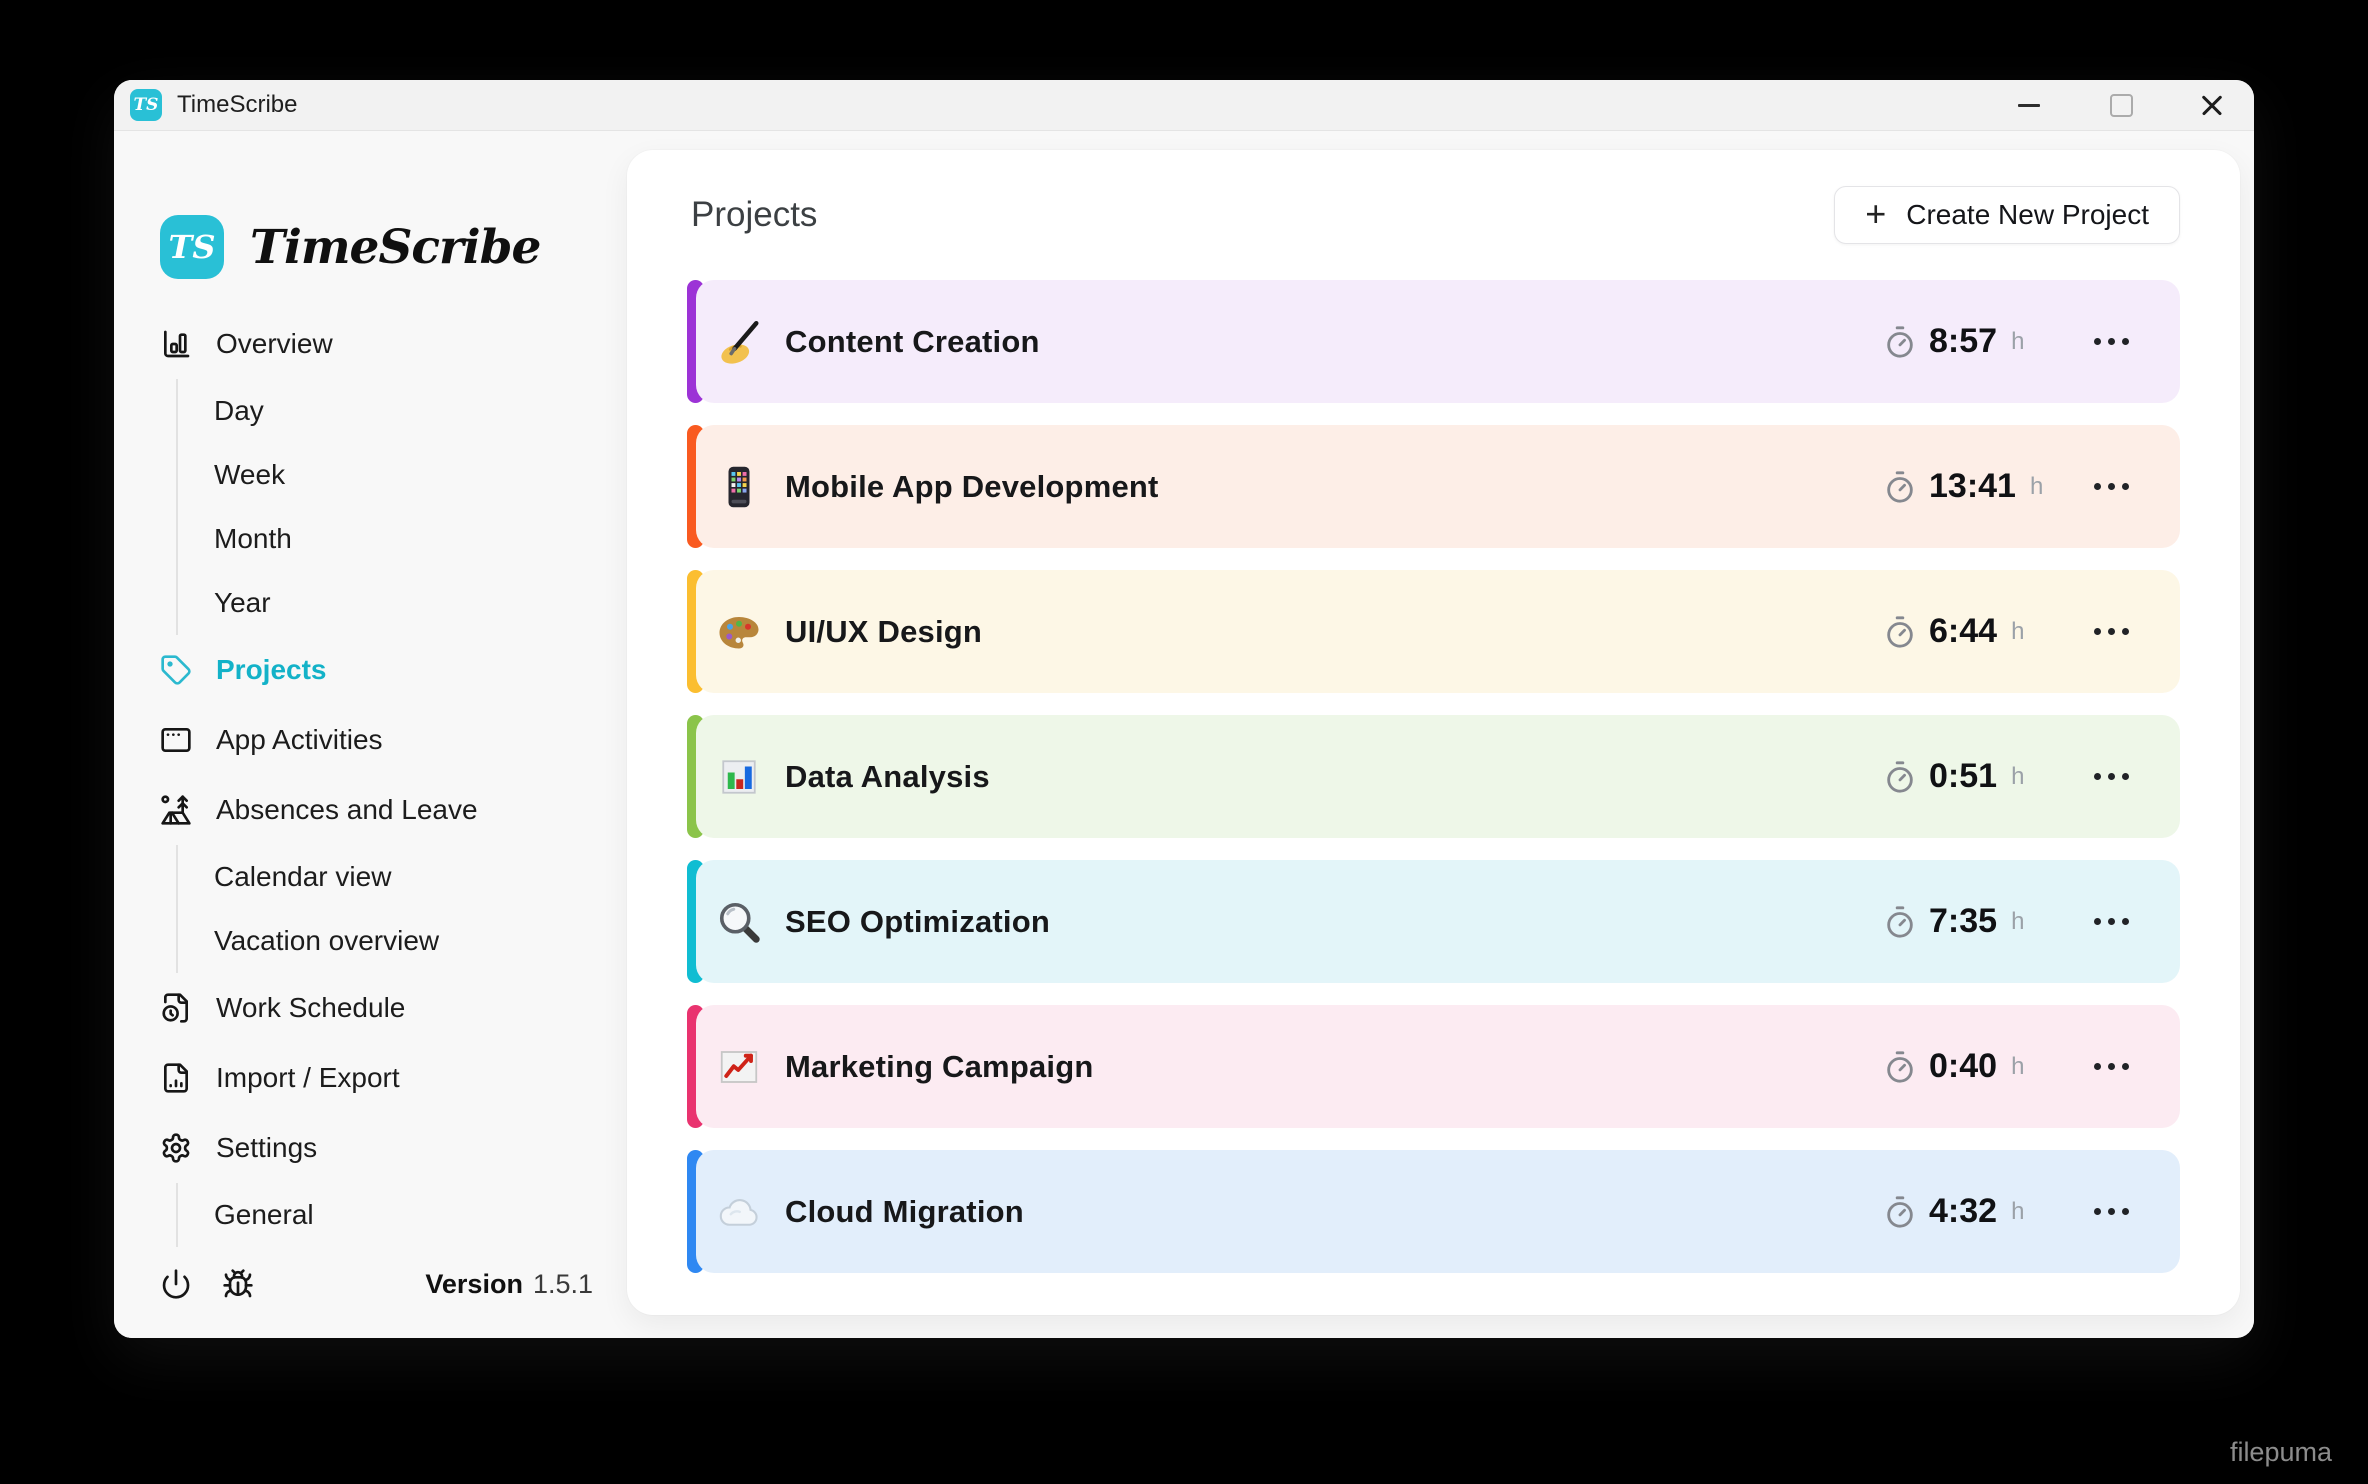 Image resolution: width=2368 pixels, height=1484 pixels. What do you see at coordinates (2212, 105) in the screenshot?
I see `close-icon` at bounding box center [2212, 105].